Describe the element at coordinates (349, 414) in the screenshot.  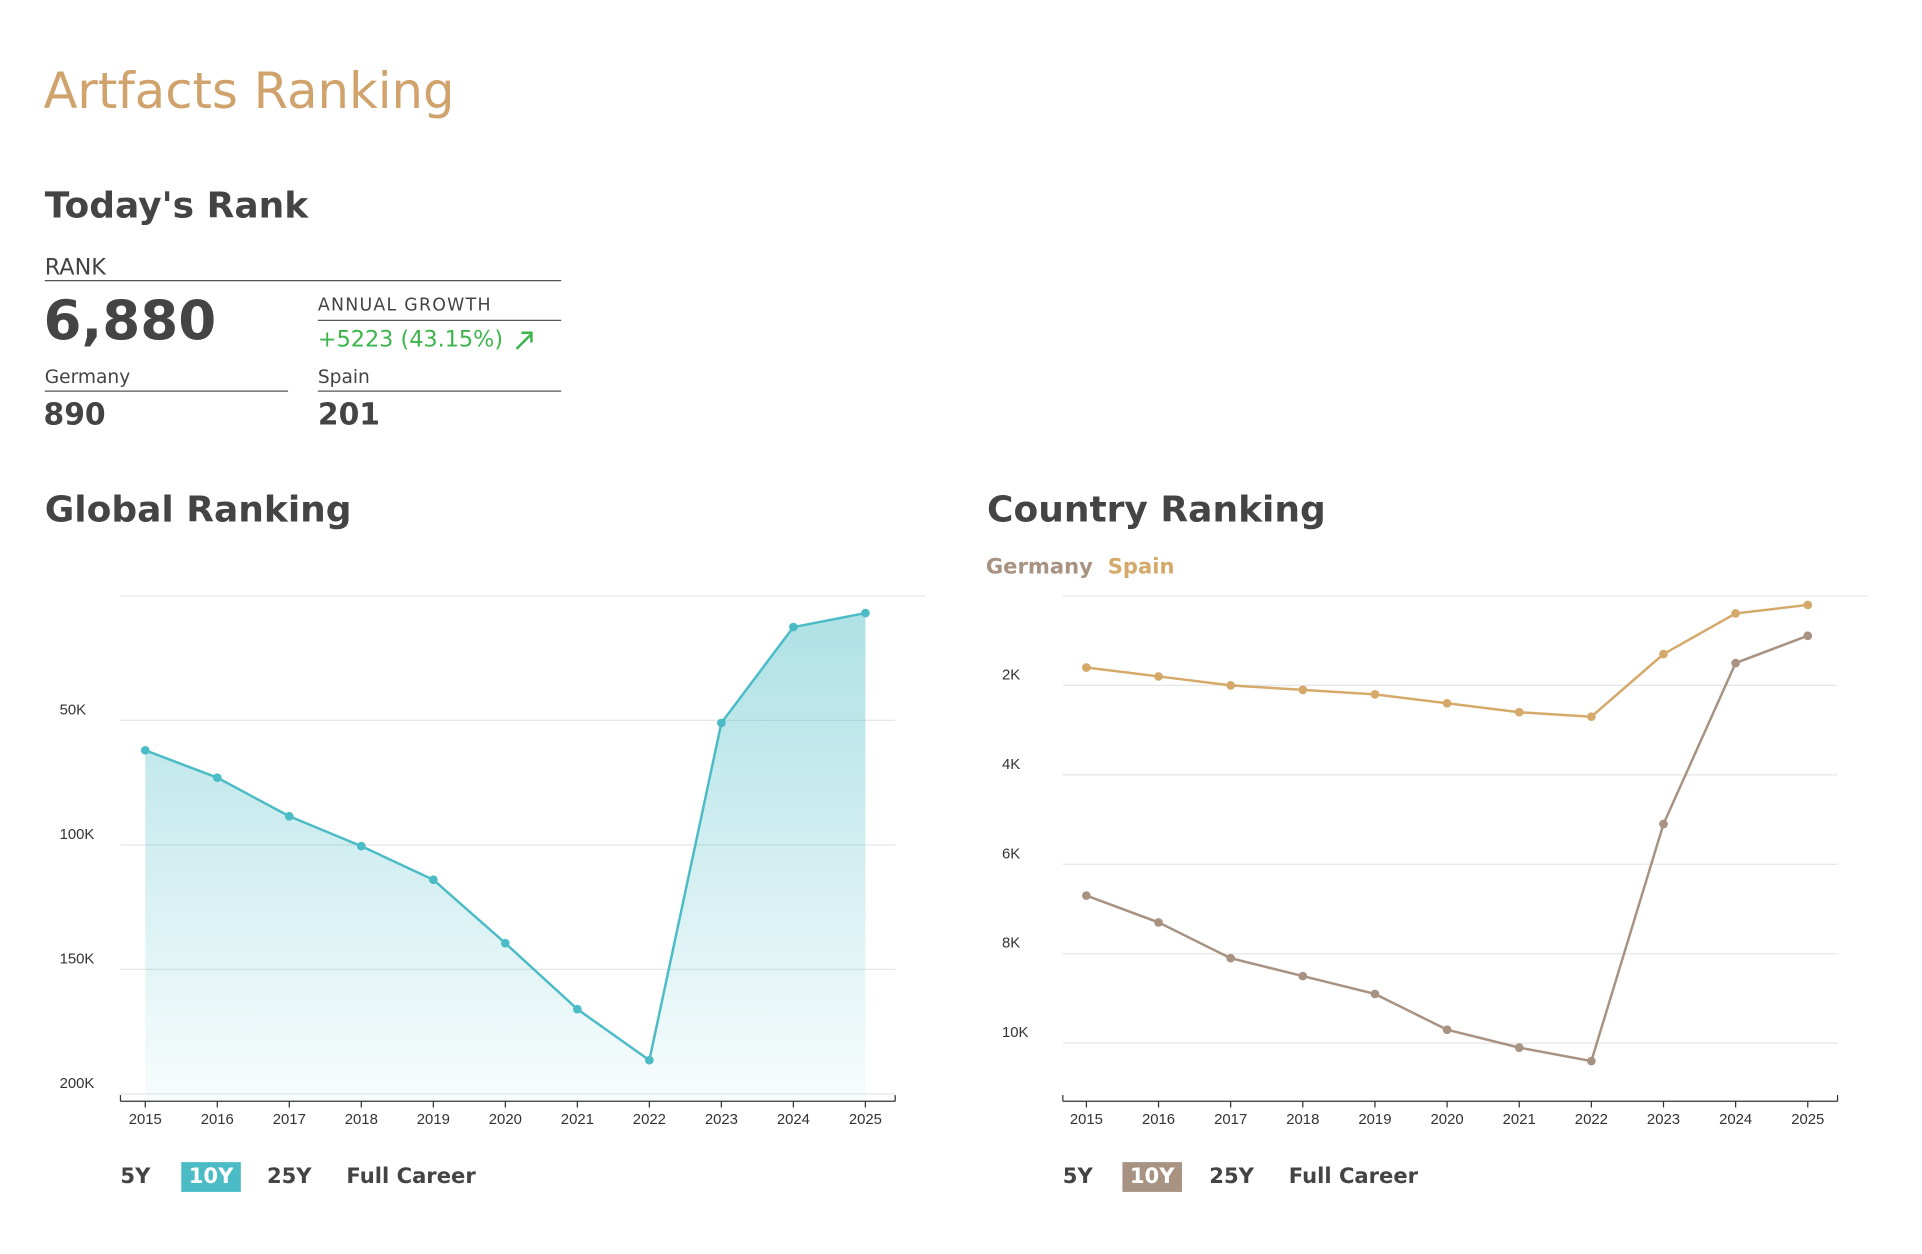
I see `country-rank: 201` at that location.